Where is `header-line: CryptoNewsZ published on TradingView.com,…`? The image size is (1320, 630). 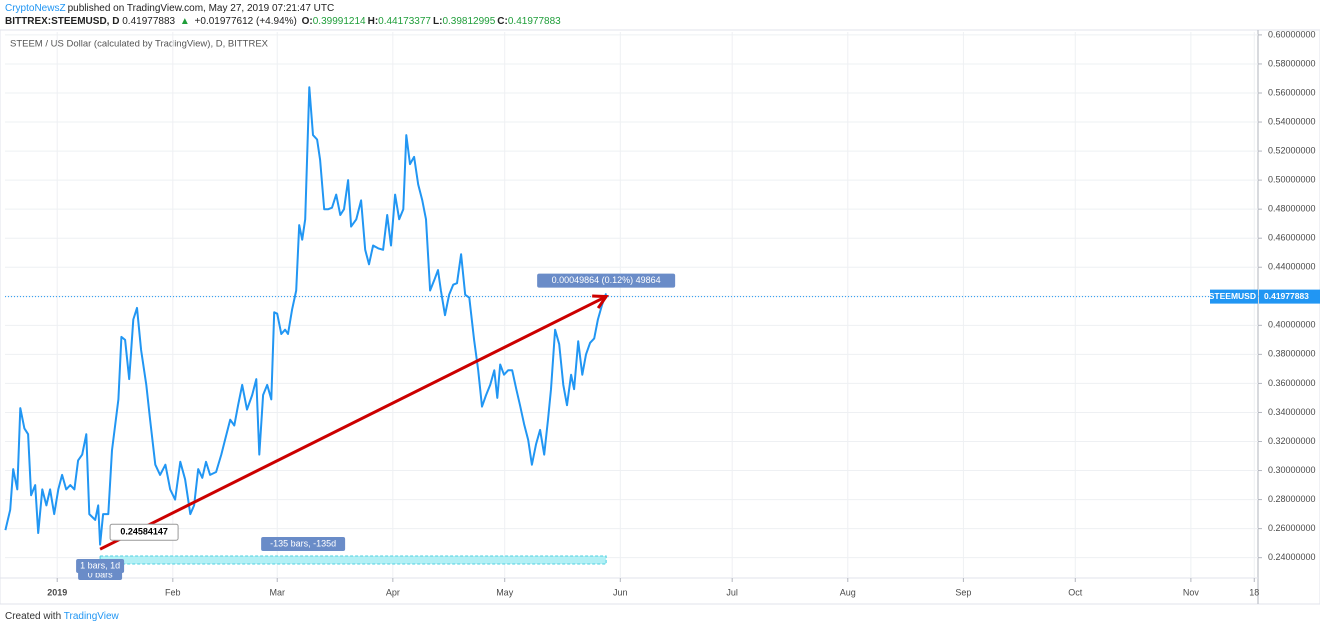
header-line: CryptoNewsZ published on TradingView.com,… is located at coordinates (170, 8).